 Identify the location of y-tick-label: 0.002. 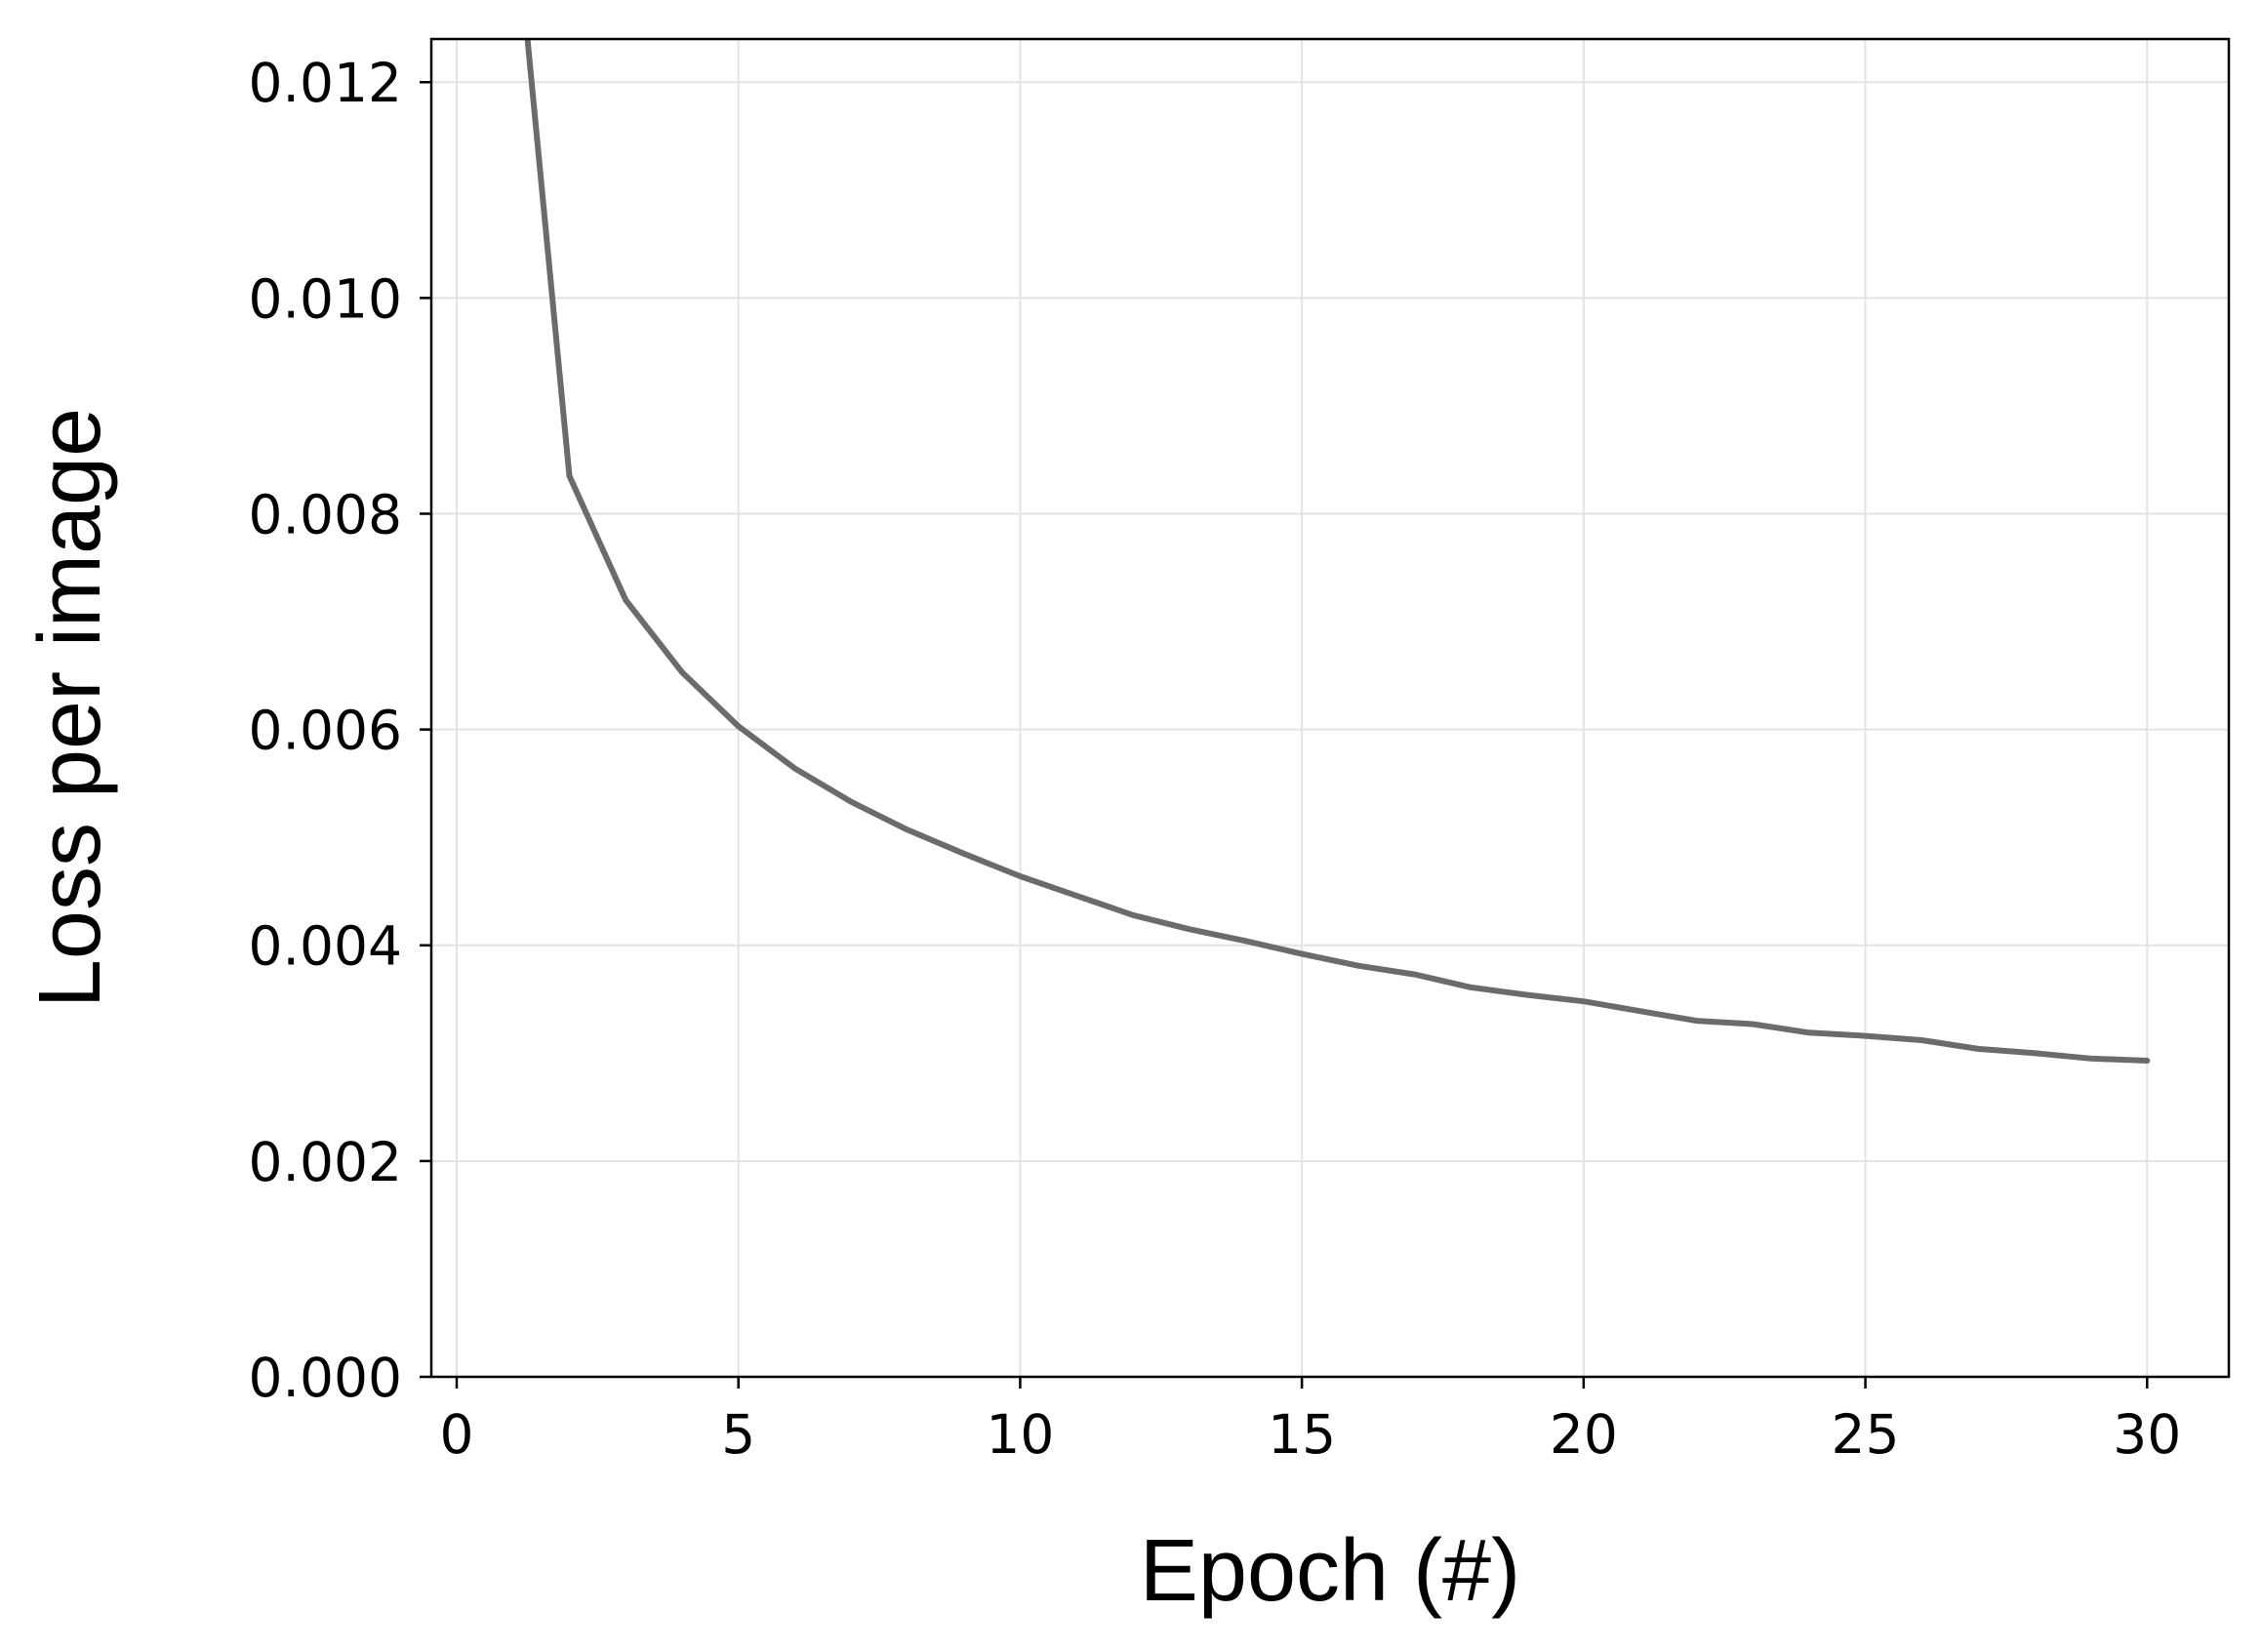
(325, 1162).